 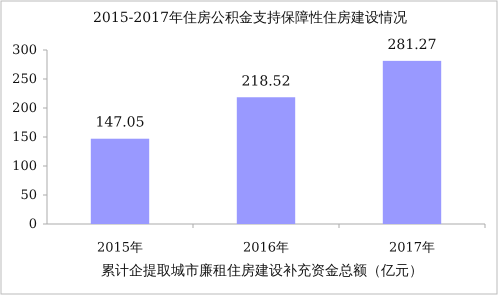 I want to click on x-tick-label: 2016年, so click(x=266, y=248).